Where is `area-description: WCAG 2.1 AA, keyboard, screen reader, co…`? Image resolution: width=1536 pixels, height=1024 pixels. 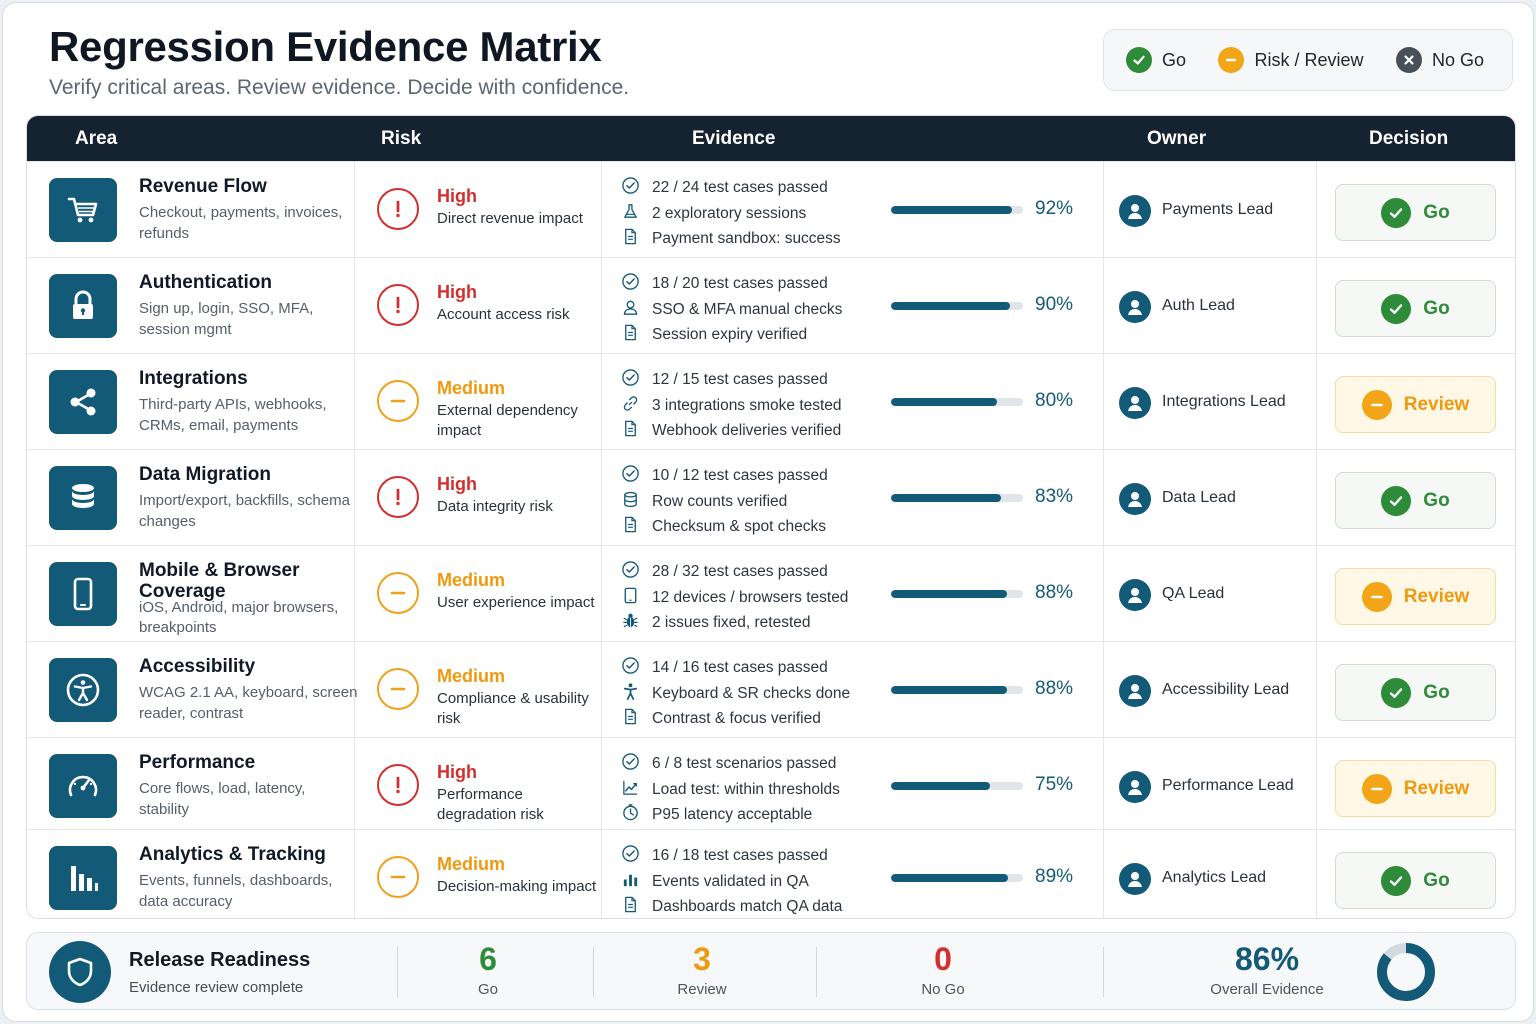 area-description: WCAG 2.1 AA, keyboard, screen reader, co… is located at coordinates (248, 703).